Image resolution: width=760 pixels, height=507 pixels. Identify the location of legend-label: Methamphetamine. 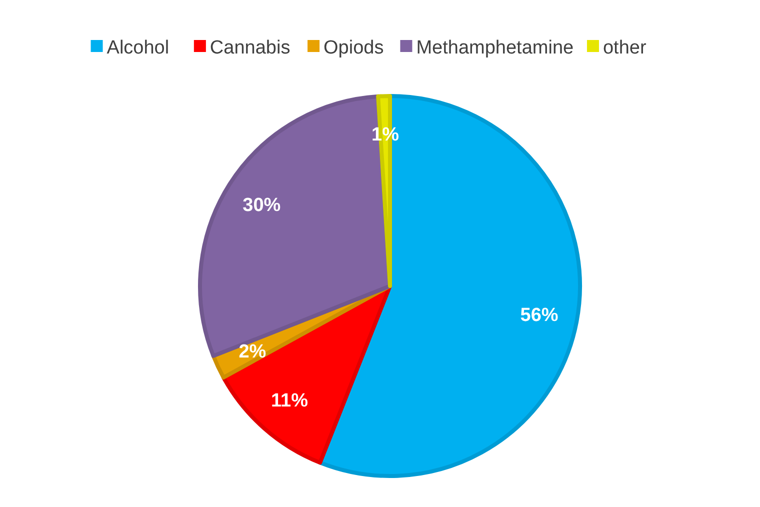
(495, 48).